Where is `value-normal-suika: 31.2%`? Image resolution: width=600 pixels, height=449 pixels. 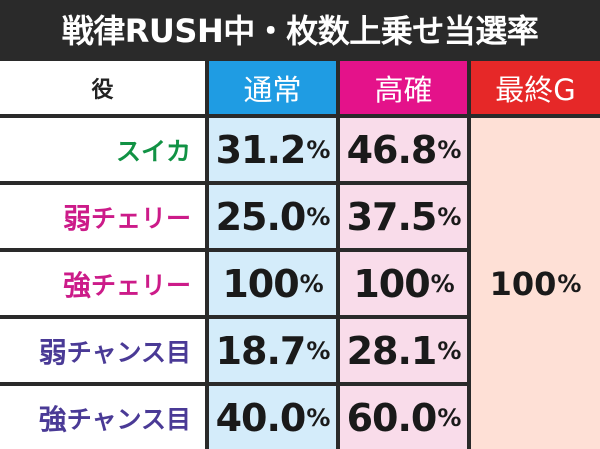 value-normal-suika: 31.2% is located at coordinates (272, 149).